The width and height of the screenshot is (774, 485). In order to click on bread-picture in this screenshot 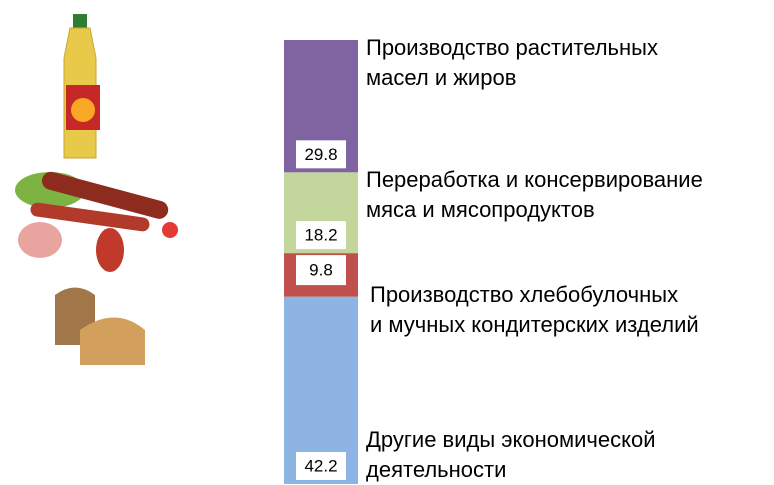, I will do `click(100, 326)`.